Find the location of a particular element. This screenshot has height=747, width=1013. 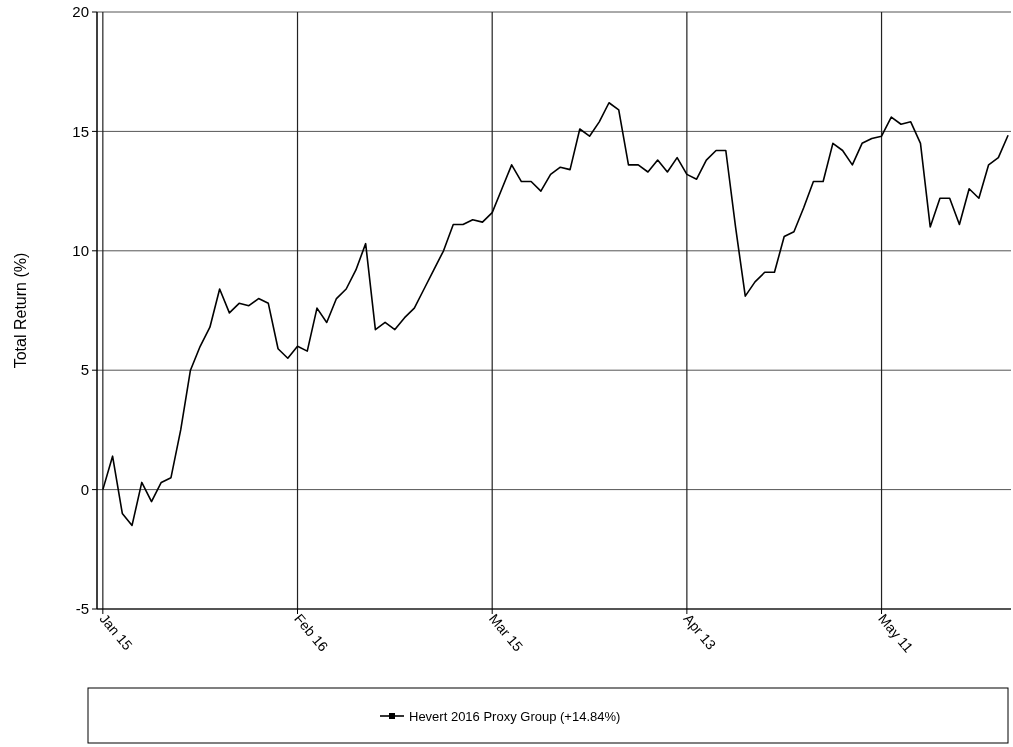

y-tick-label: 0 is located at coordinates (84, 489).